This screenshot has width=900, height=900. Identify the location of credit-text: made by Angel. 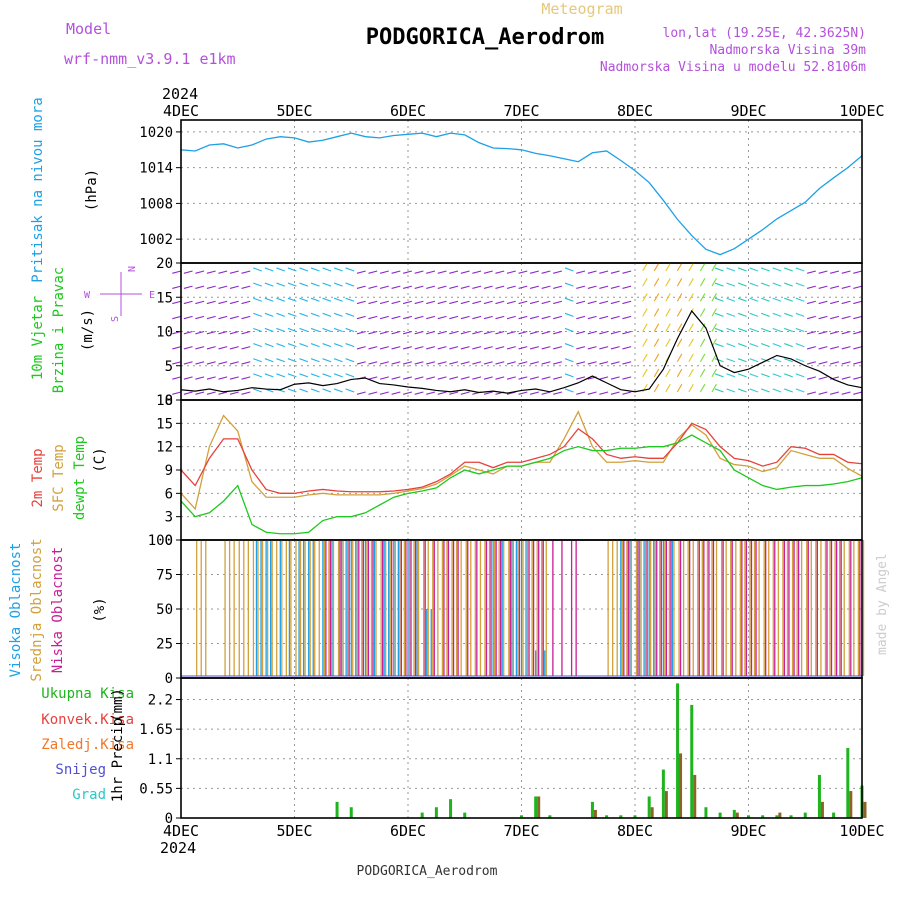
(882, 604).